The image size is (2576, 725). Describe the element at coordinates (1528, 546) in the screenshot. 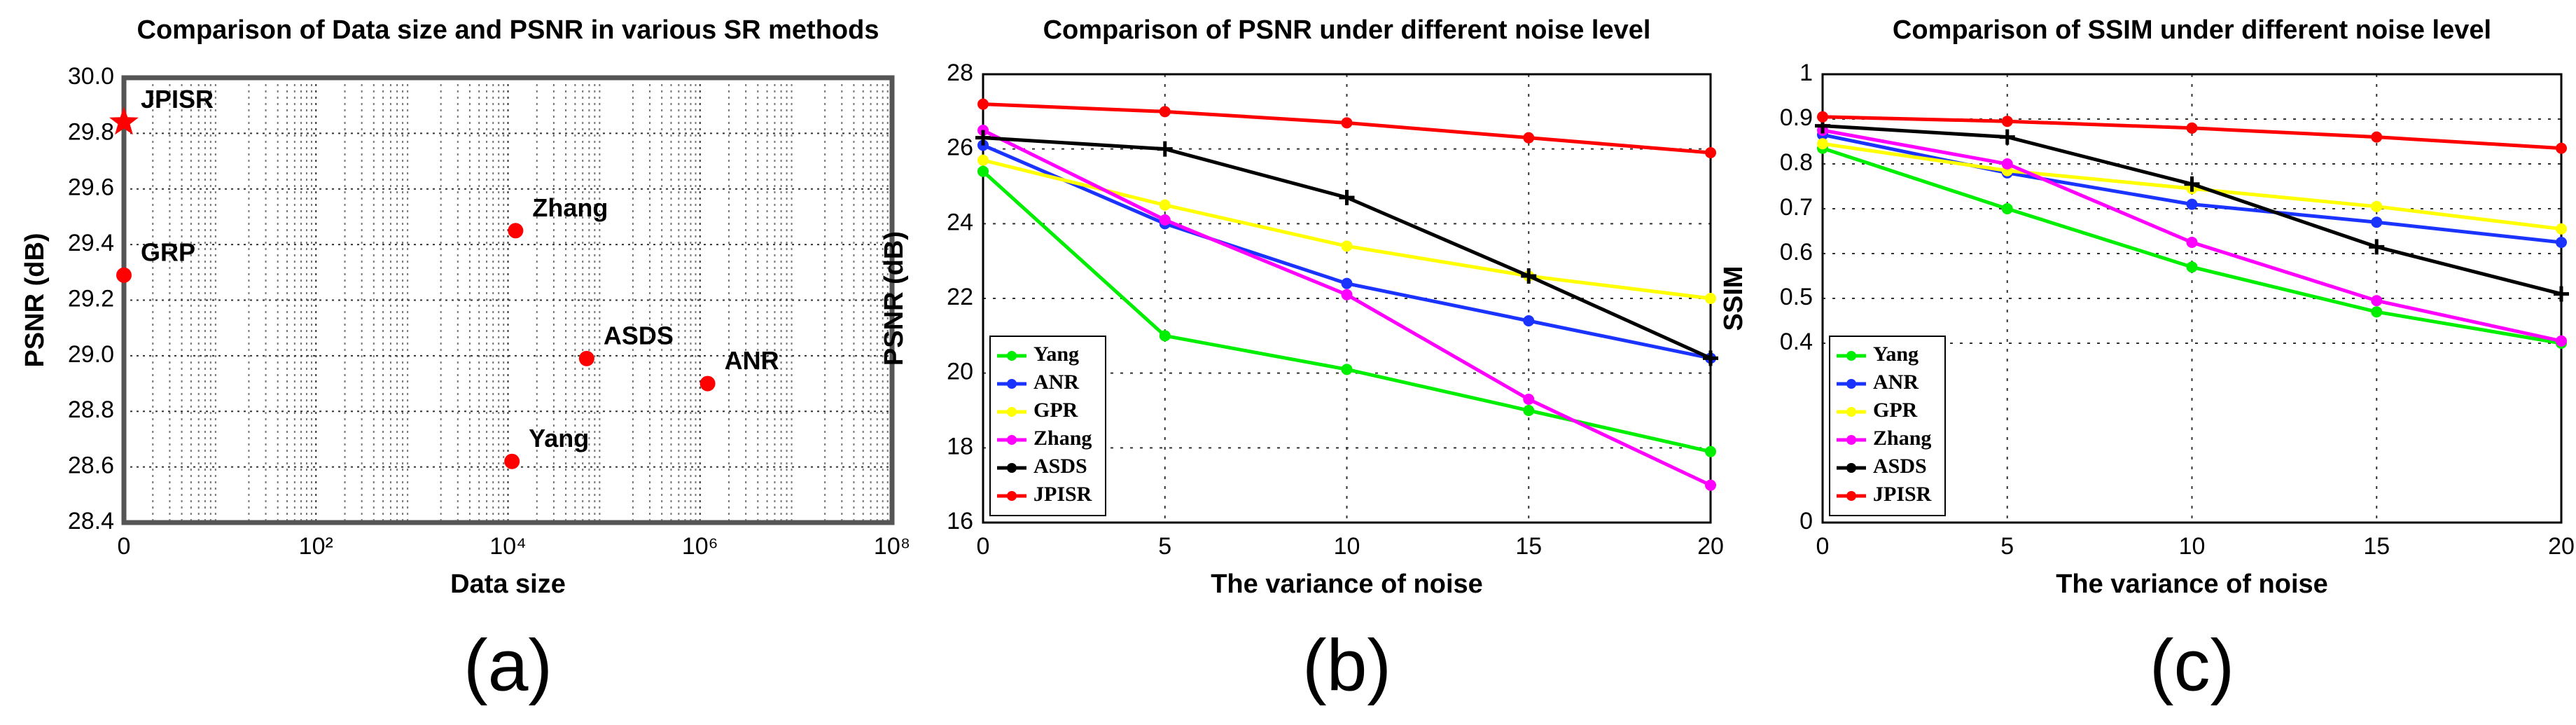

I see `x-tick-label: 15` at that location.